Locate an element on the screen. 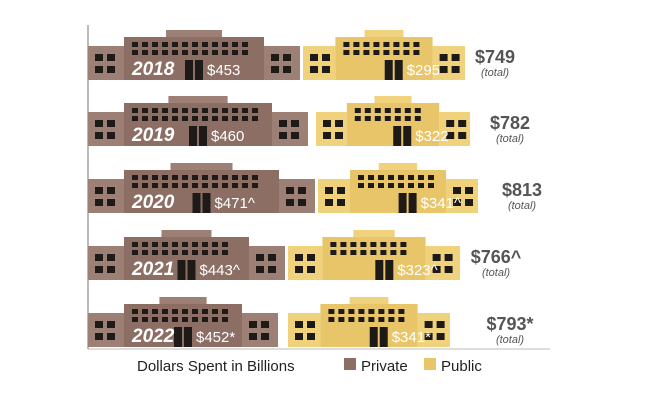 The width and height of the screenshot is (648, 400). public-building: $323^ is located at coordinates (374, 255).